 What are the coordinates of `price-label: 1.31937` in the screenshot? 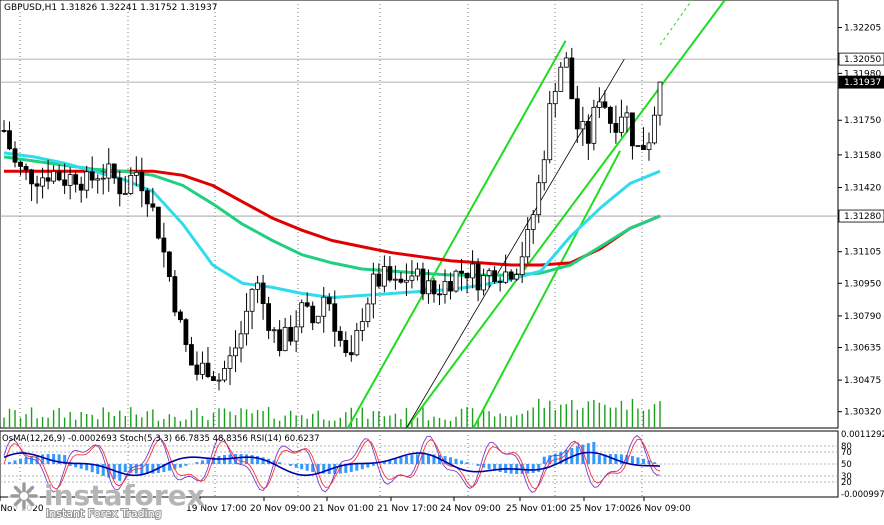 It's located at (862, 83).